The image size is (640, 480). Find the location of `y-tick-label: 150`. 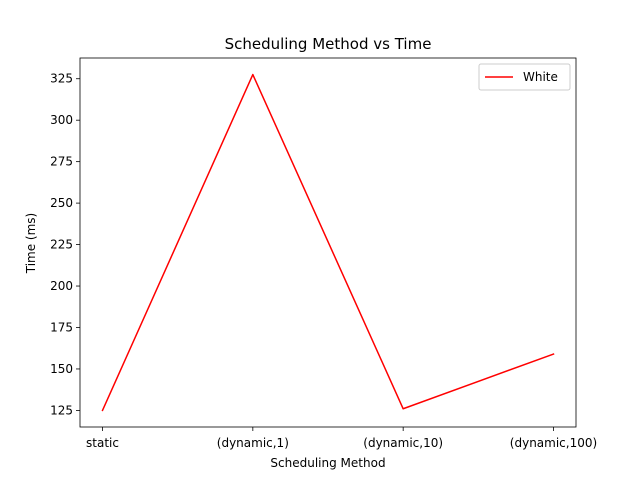

y-tick-label: 150 is located at coordinates (61, 369).